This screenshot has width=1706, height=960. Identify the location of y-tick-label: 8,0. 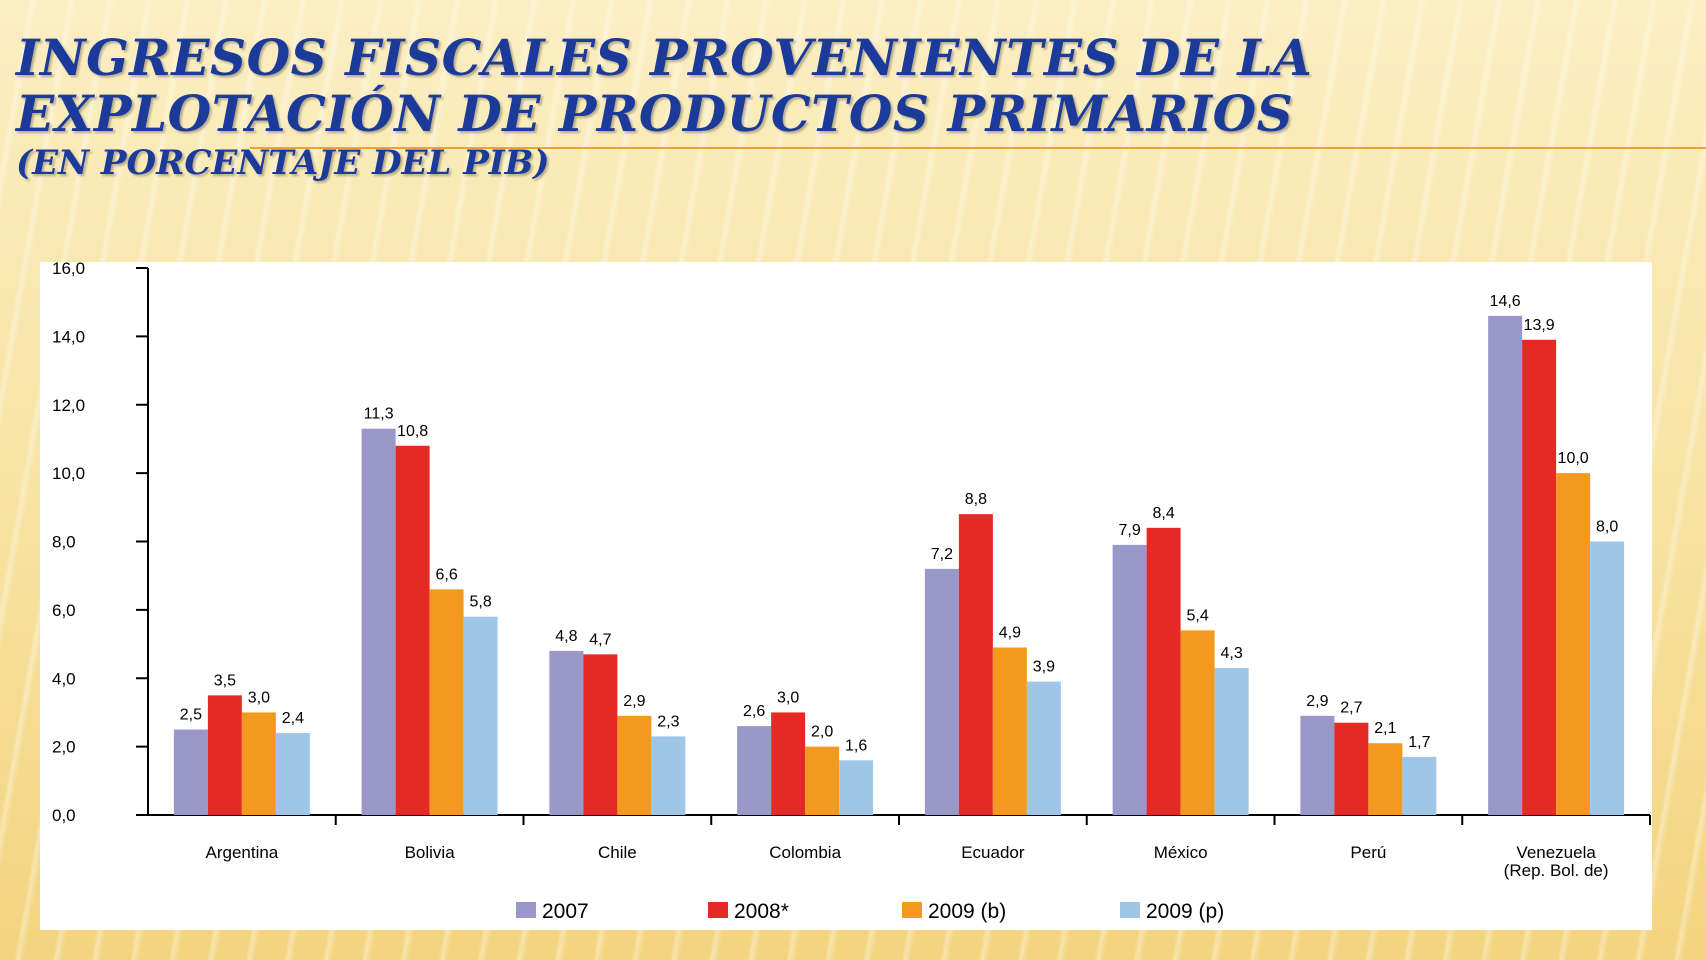
(64, 542).